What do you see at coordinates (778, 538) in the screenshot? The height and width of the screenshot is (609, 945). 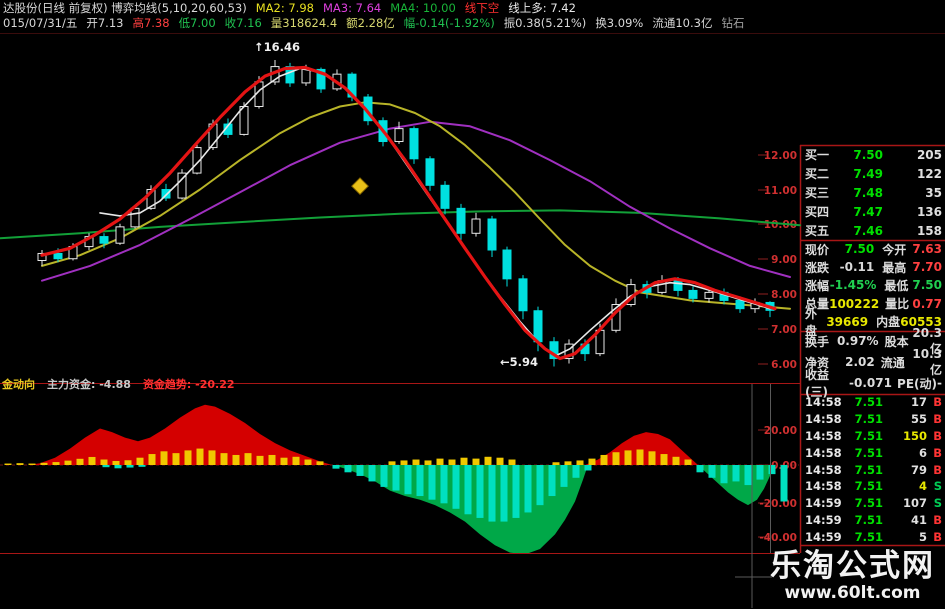 I see `indicator-axis-label: -40.00` at bounding box center [778, 538].